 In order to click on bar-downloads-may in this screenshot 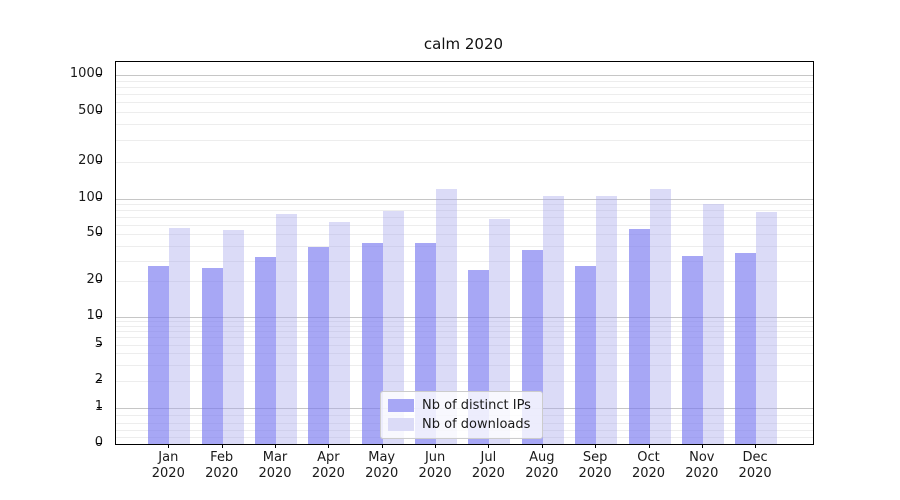, I will do `click(393, 327)`.